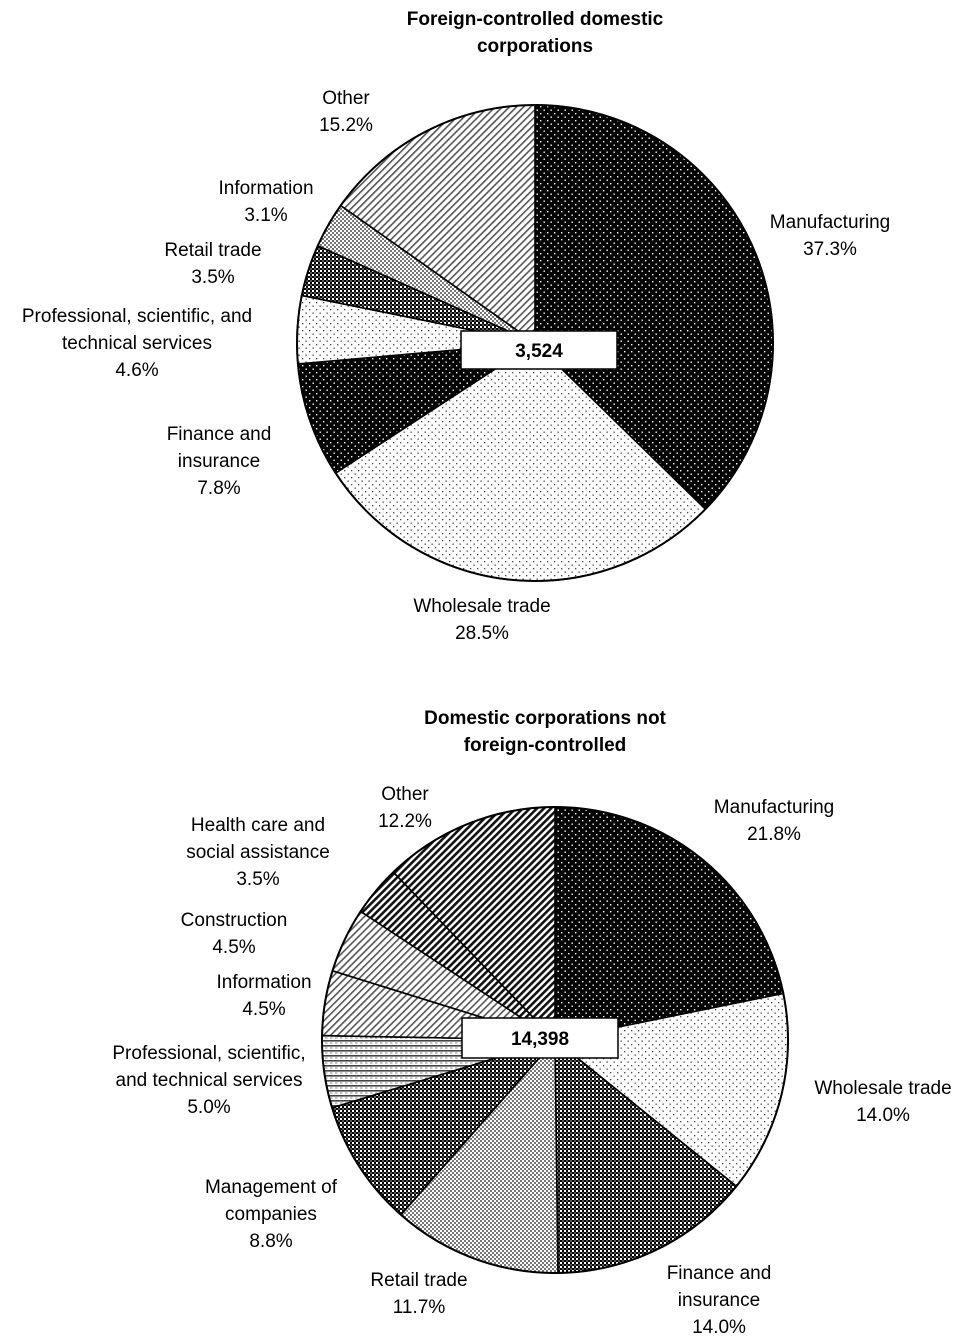 This screenshot has width=965, height=1338. Describe the element at coordinates (419, 1307) in the screenshot. I see `slice-percent-label: 11.7%` at that location.